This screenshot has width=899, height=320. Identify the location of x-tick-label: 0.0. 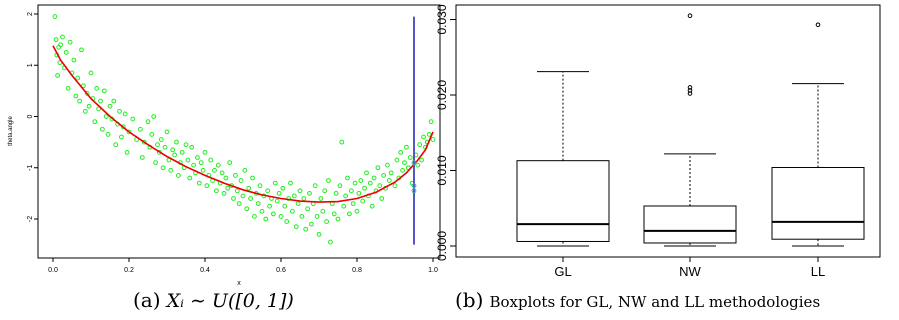
(53, 270).